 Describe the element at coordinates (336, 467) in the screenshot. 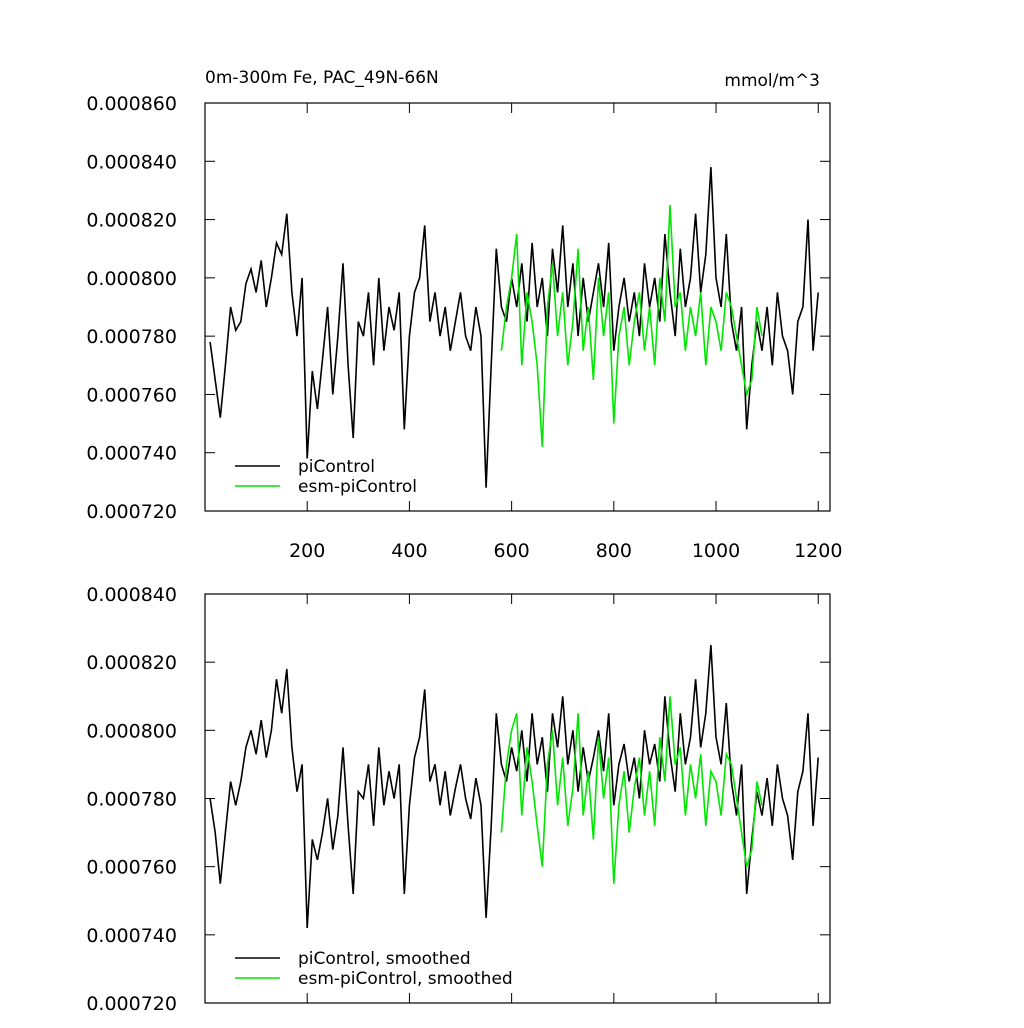

I see `legend-label: piControl` at that location.